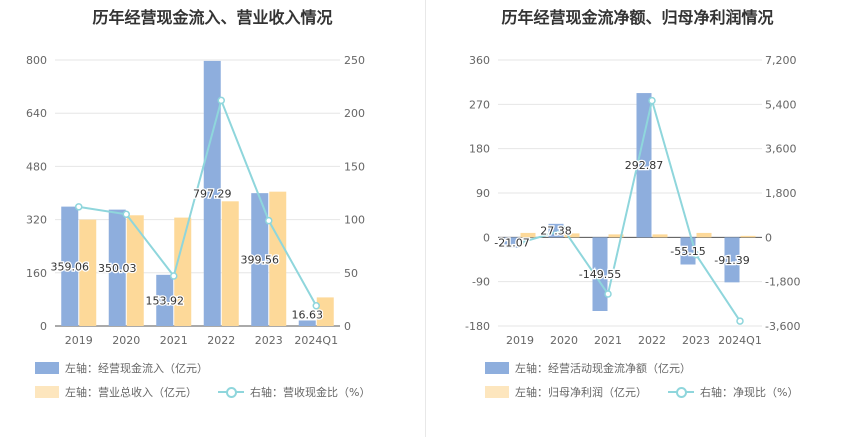 Image resolution: width=850 pixels, height=437 pixels. I want to click on y-tick-label-left: 90, so click(483, 193).